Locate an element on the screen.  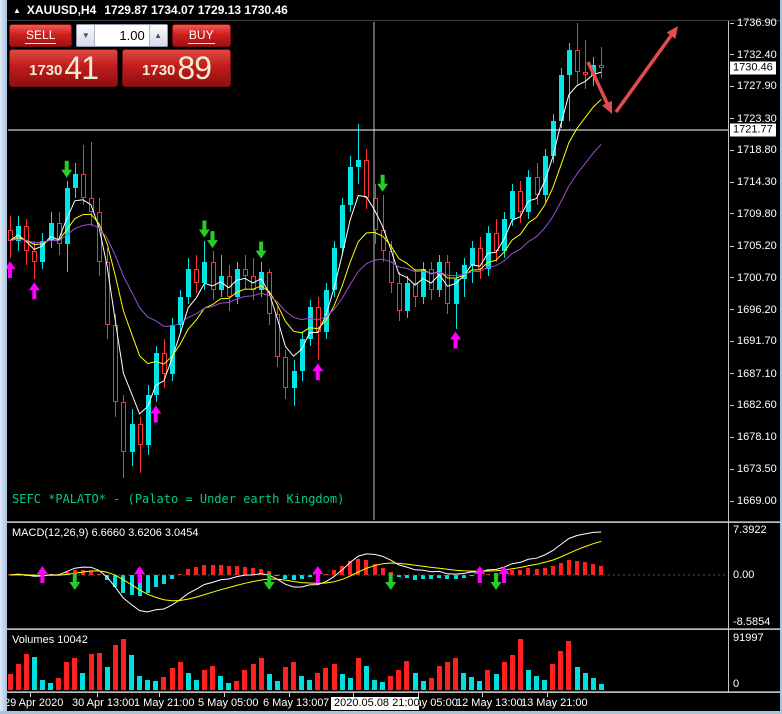
macd-axis-label: 0.00 is located at coordinates (744, 575).